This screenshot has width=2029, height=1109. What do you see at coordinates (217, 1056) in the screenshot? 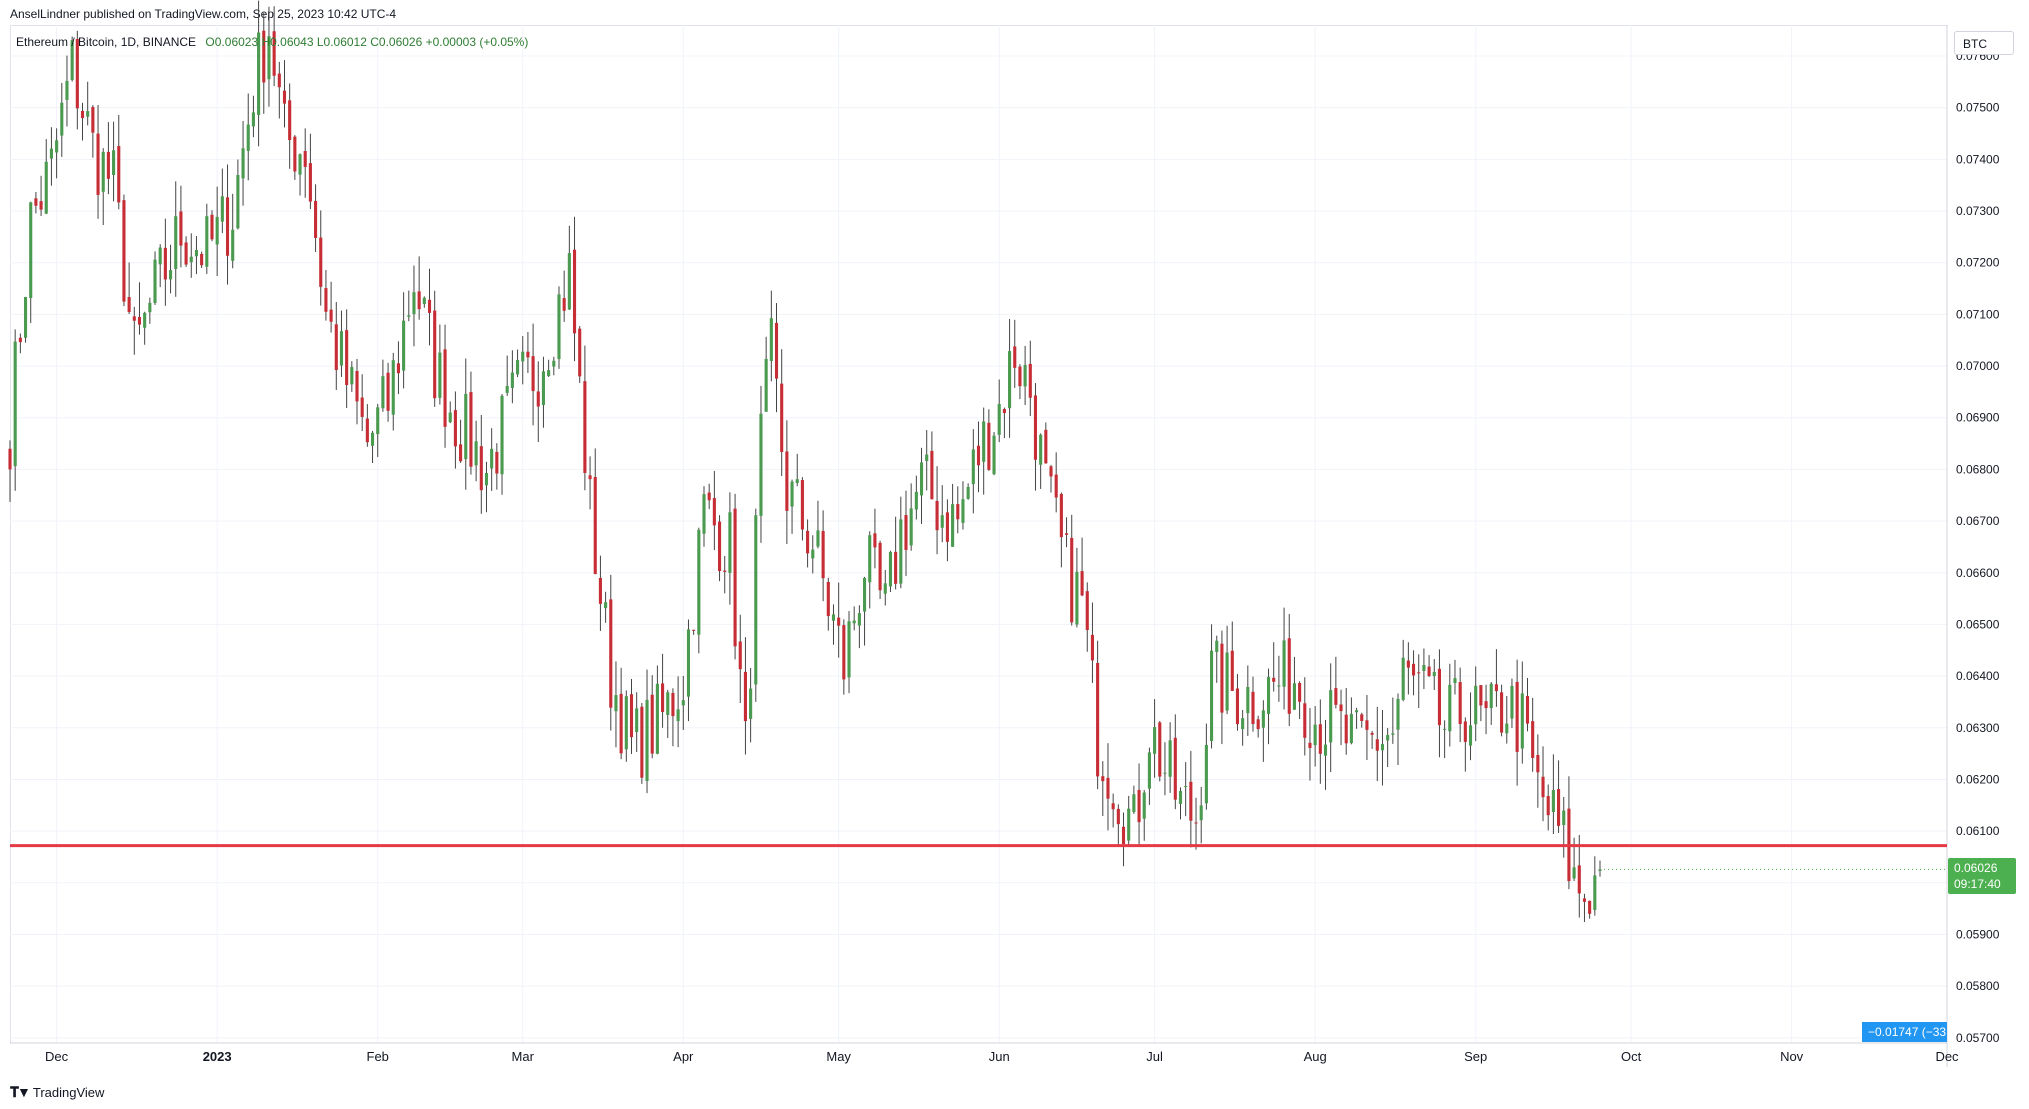
I see `x-tick-label: 2023` at bounding box center [217, 1056].